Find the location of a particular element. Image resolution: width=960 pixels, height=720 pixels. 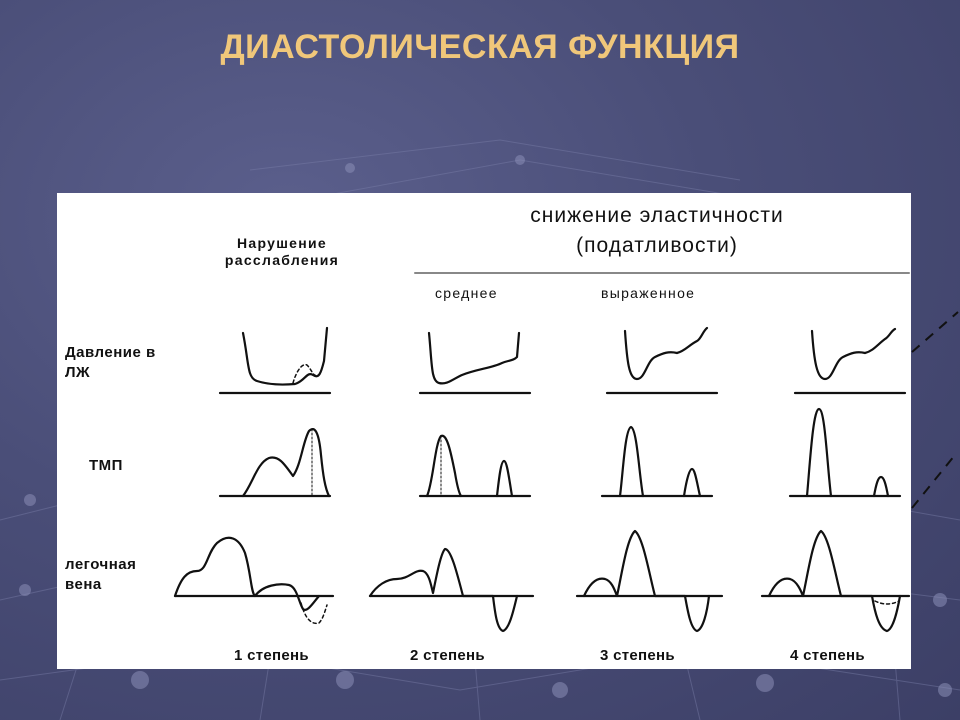

row-label-vein-line1: легочная is located at coordinates (101, 564).